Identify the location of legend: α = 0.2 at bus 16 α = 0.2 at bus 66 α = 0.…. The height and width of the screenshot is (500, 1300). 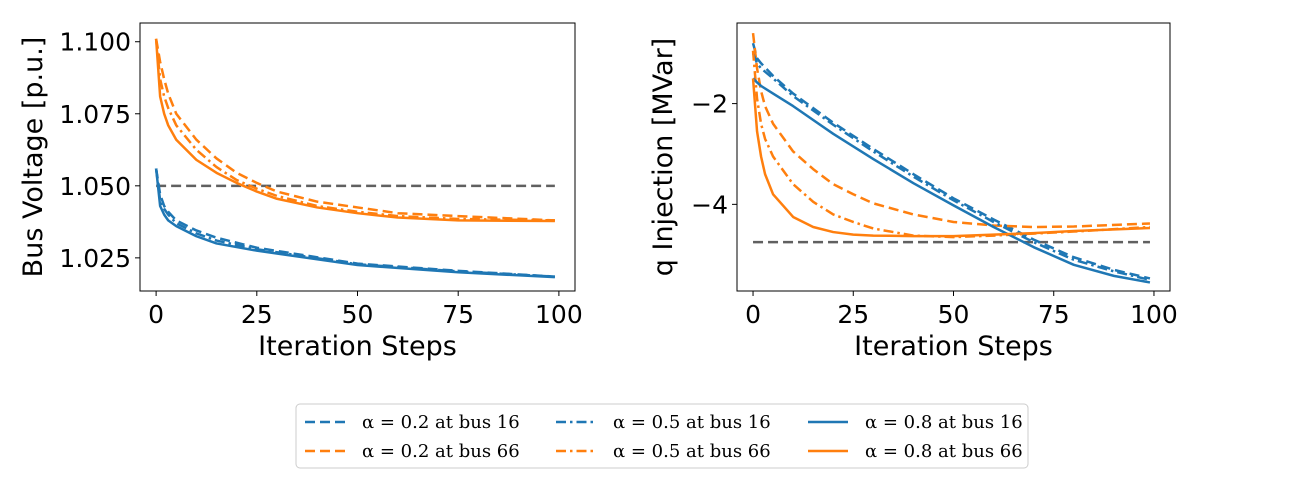
(662, 436).